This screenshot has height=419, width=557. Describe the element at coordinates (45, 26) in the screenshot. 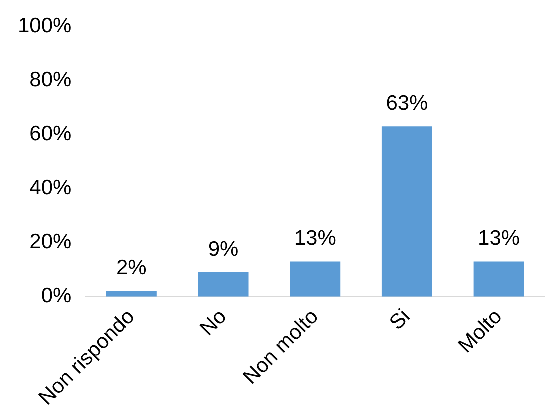

I see `y-tick-label: 100%` at that location.